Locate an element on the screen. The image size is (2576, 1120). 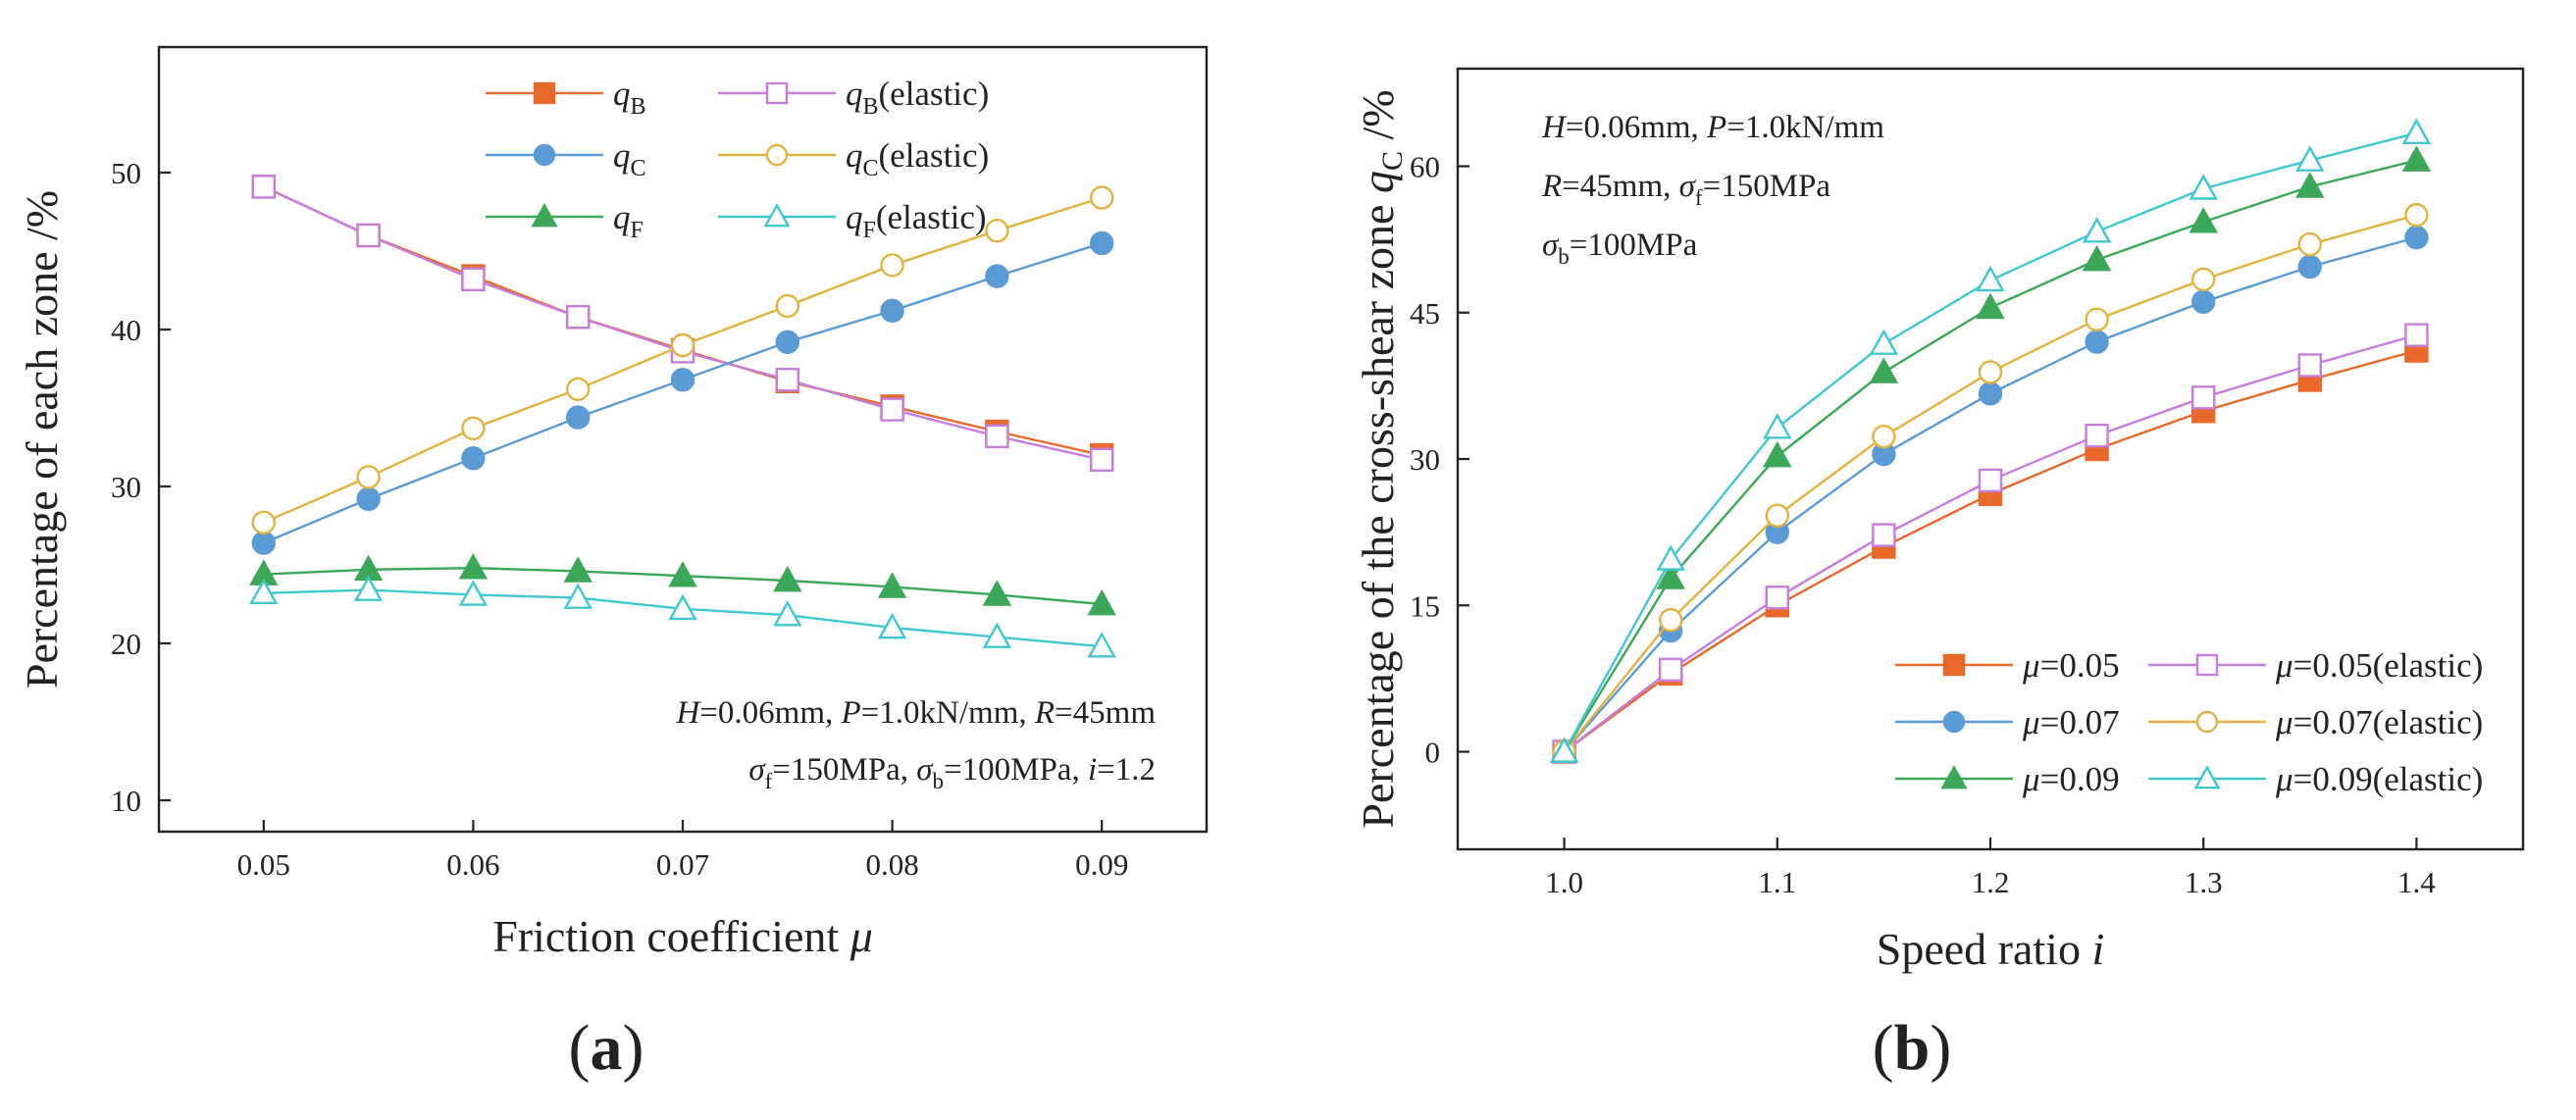
legend-label-3: μ=0.07(elastic) is located at coordinates (2379, 722).